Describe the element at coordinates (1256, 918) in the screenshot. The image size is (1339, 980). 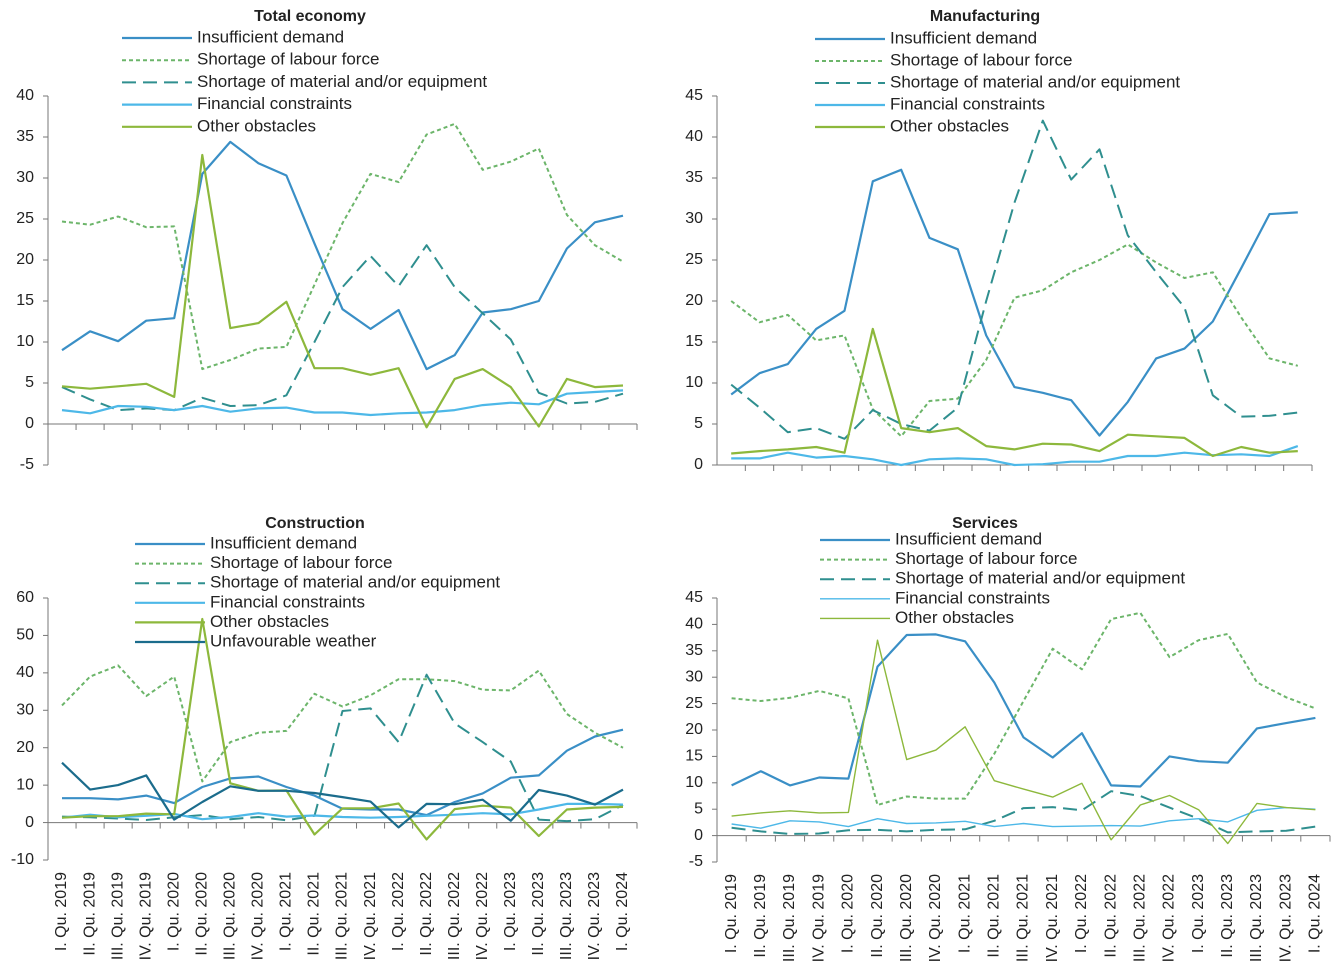
I see `x-tick-label: III. Qu. 2023` at that location.